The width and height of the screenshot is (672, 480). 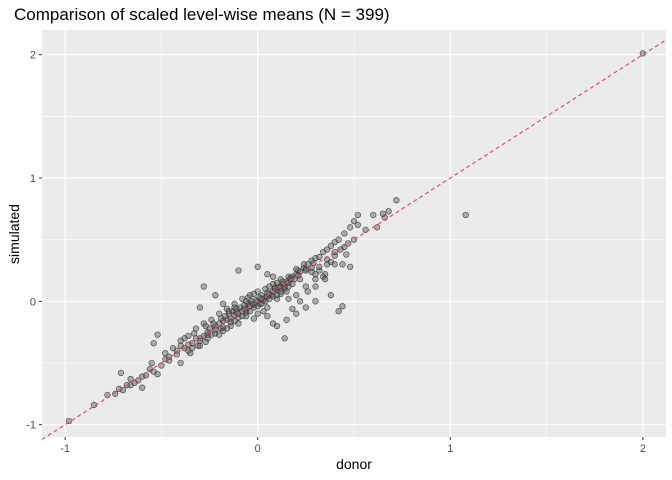 What do you see at coordinates (14, 234) in the screenshot?
I see `y-axis-title: simulated` at bounding box center [14, 234].